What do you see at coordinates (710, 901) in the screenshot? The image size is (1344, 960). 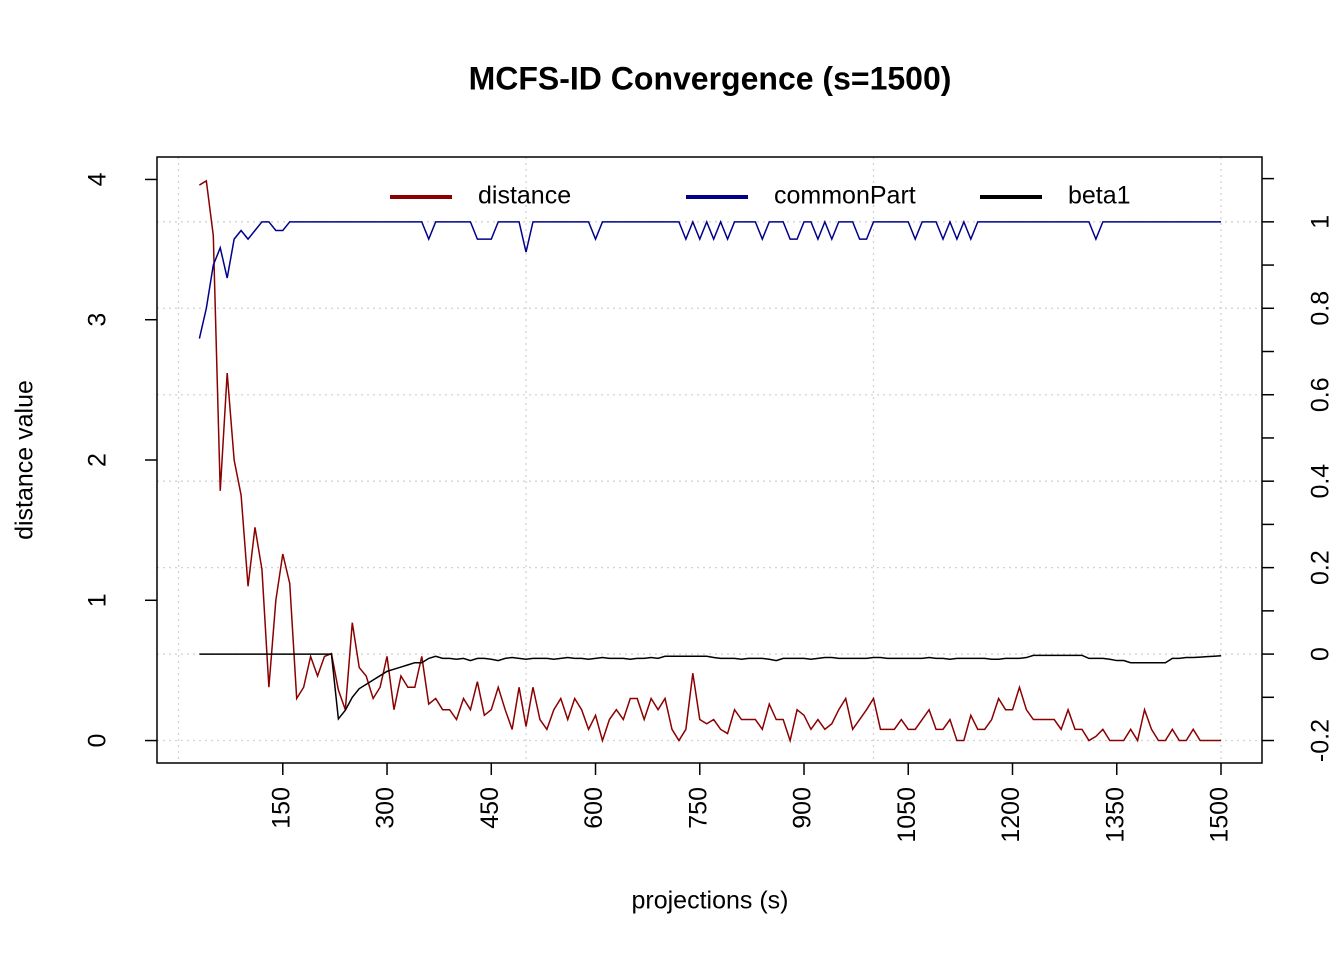 I see `x-axis-label: projections (s)` at bounding box center [710, 901].